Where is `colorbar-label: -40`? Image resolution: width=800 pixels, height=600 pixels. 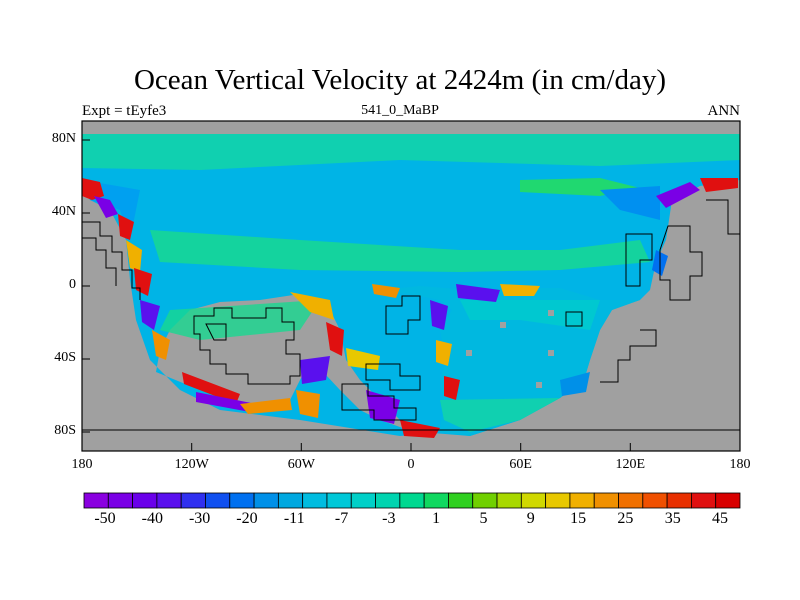 colorbar-label: -40 is located at coordinates (152, 518).